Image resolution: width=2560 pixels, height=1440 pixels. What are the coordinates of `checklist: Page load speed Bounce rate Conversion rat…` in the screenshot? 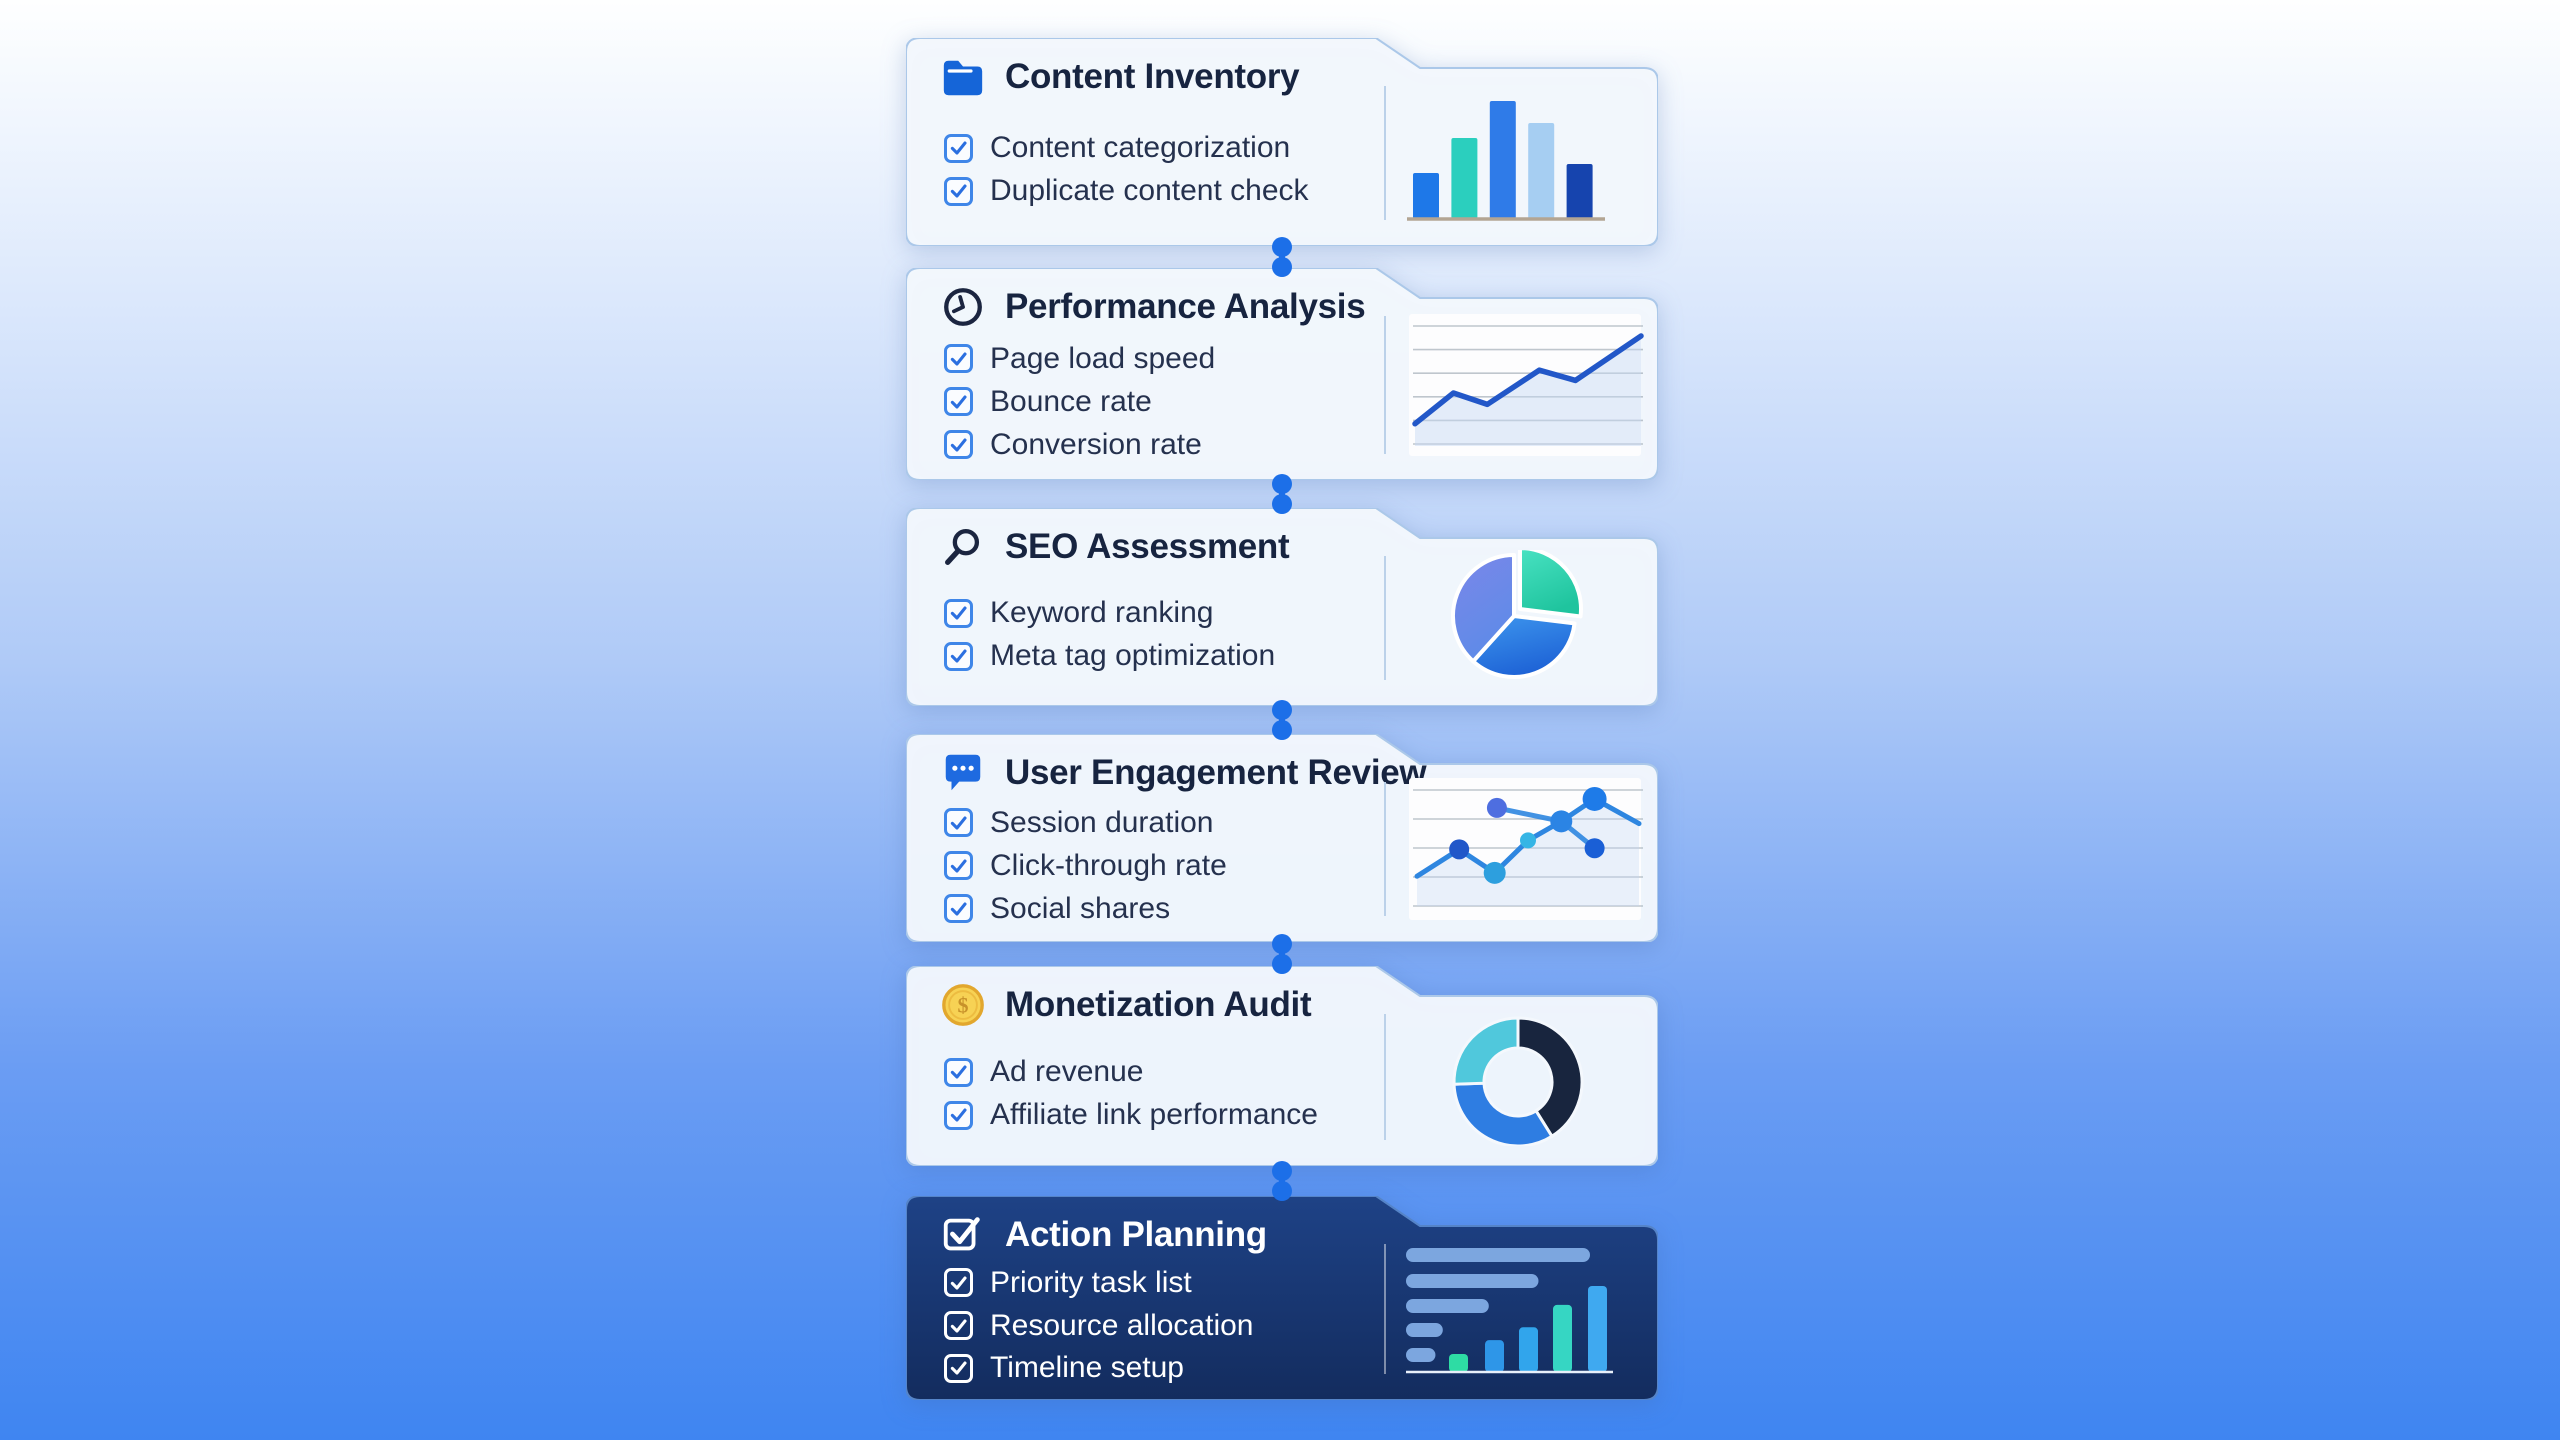 It's located at (1079, 401).